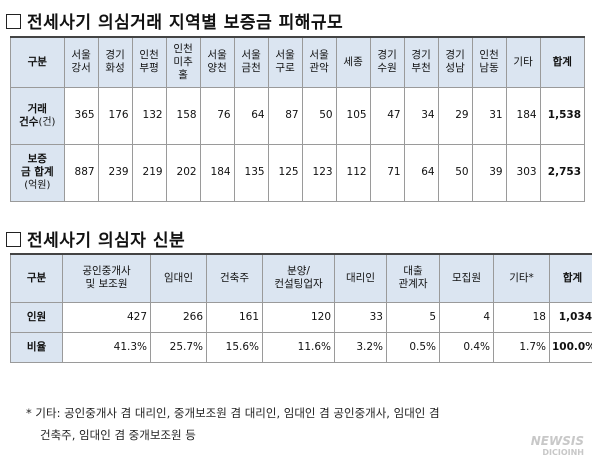 This screenshot has height=463, width=592. Describe the element at coordinates (178, 347) in the screenshot. I see `value-cell: 25.7%` at that location.